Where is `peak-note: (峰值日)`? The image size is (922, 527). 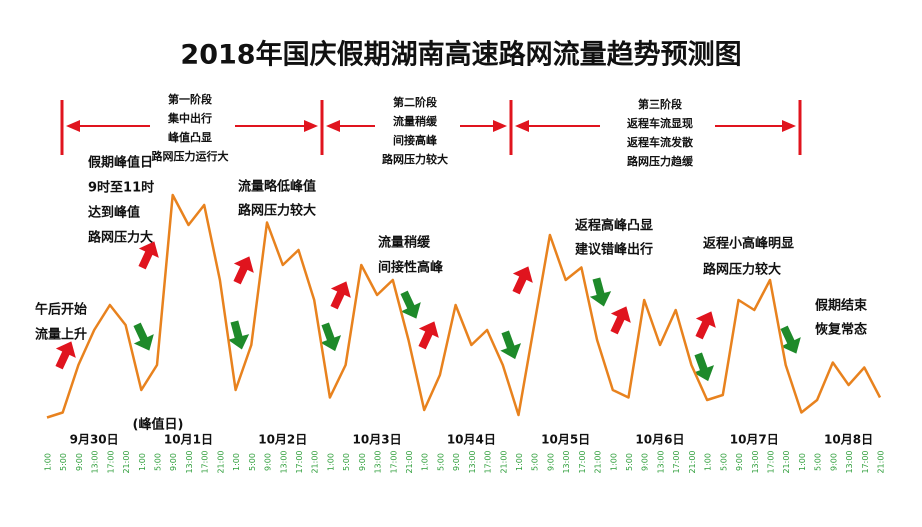
peak-note: (峰值日) is located at coordinates (158, 425).